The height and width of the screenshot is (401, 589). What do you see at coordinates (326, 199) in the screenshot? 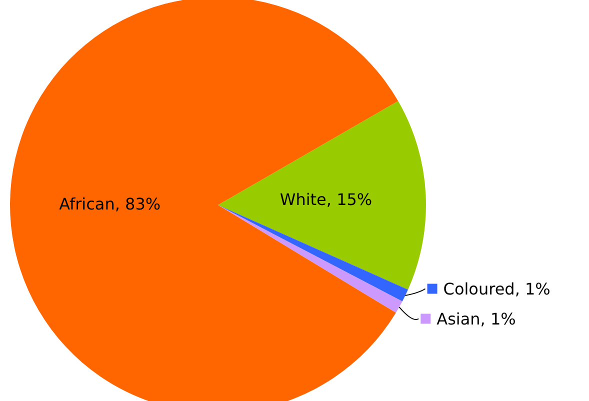
I see `slice-label: White, 15%` at bounding box center [326, 199].